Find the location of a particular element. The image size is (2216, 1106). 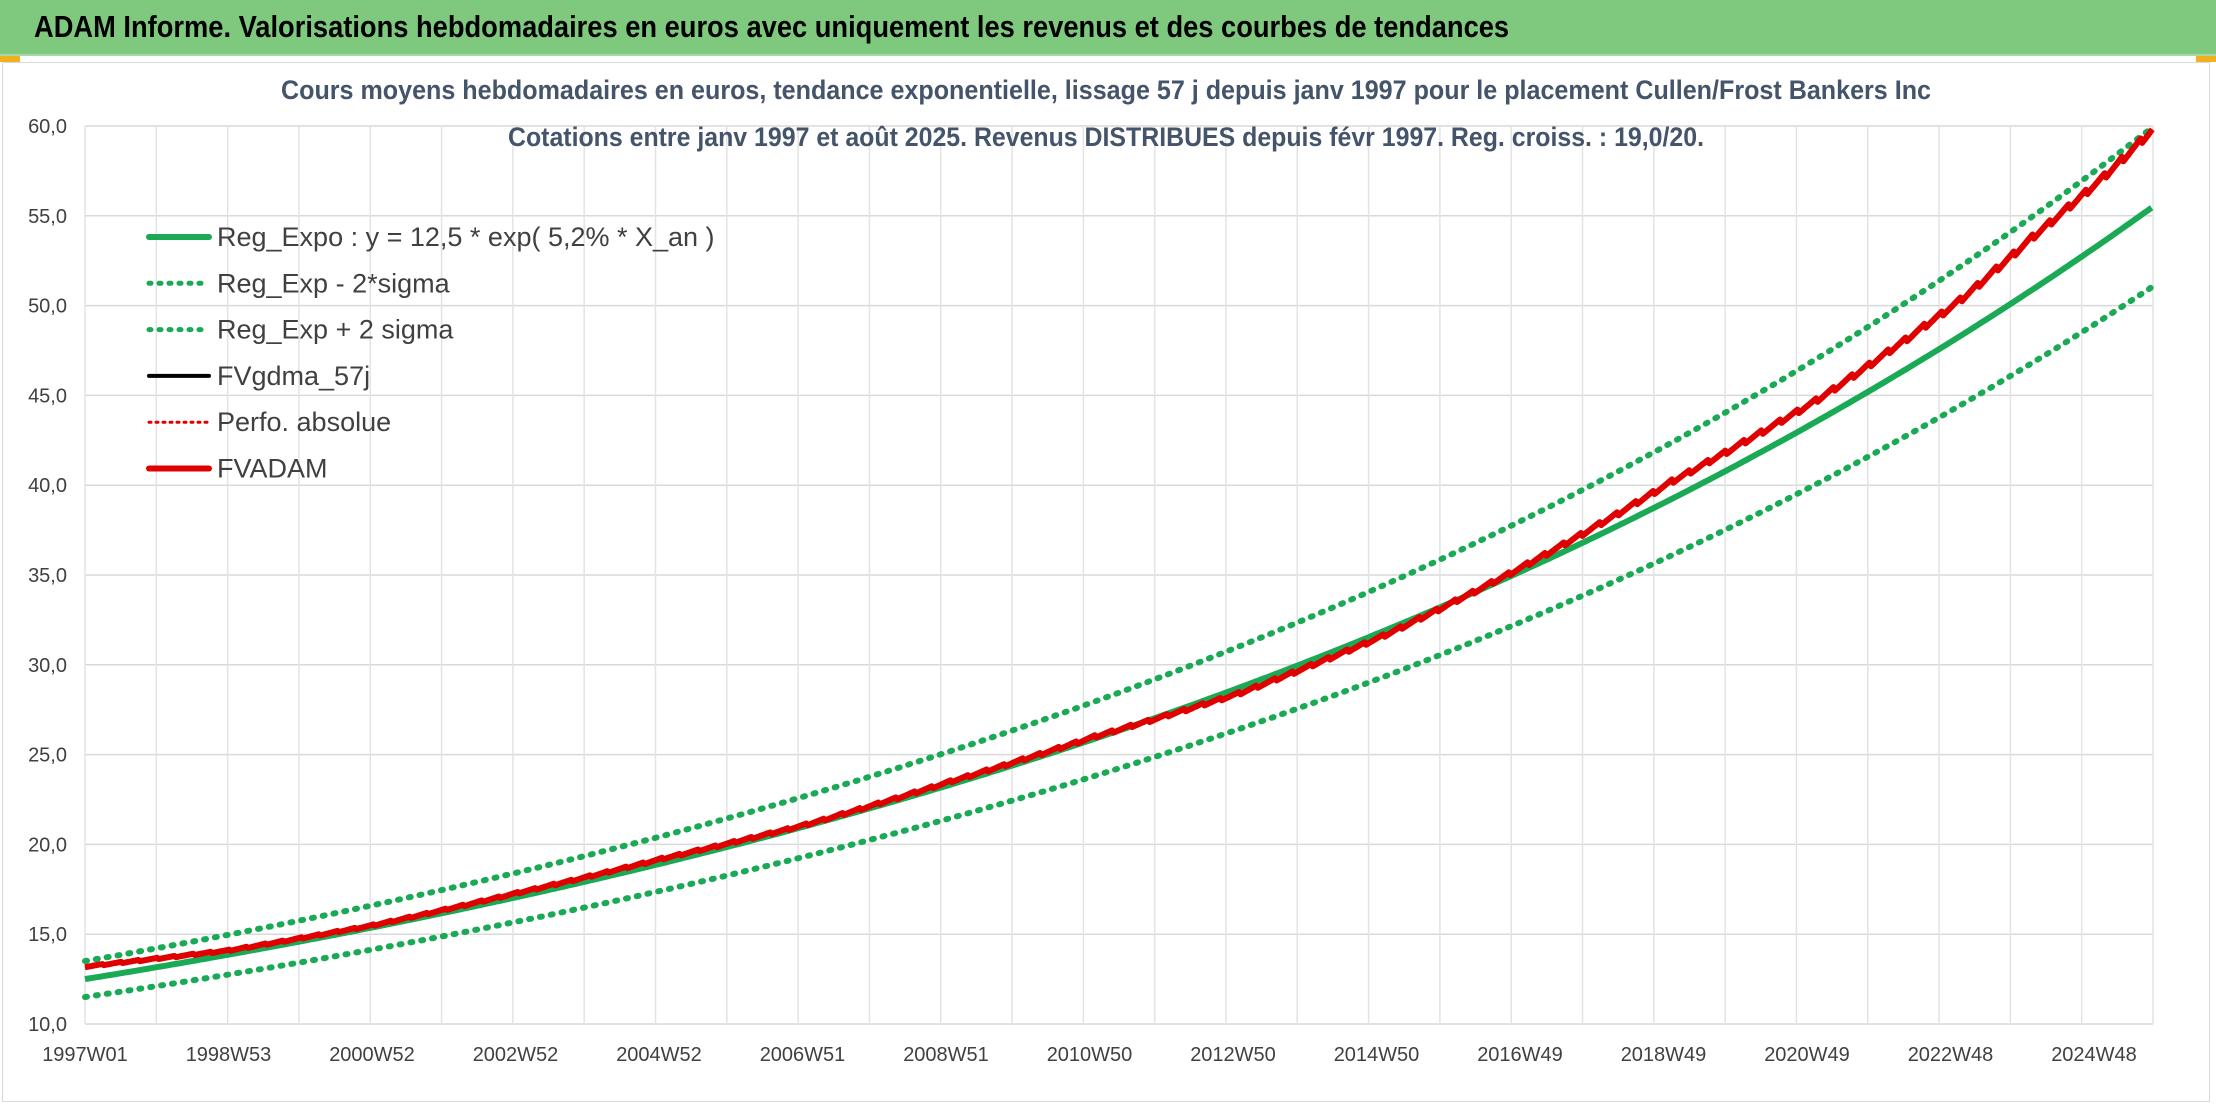

title-backing is located at coordinates (1106, 84).